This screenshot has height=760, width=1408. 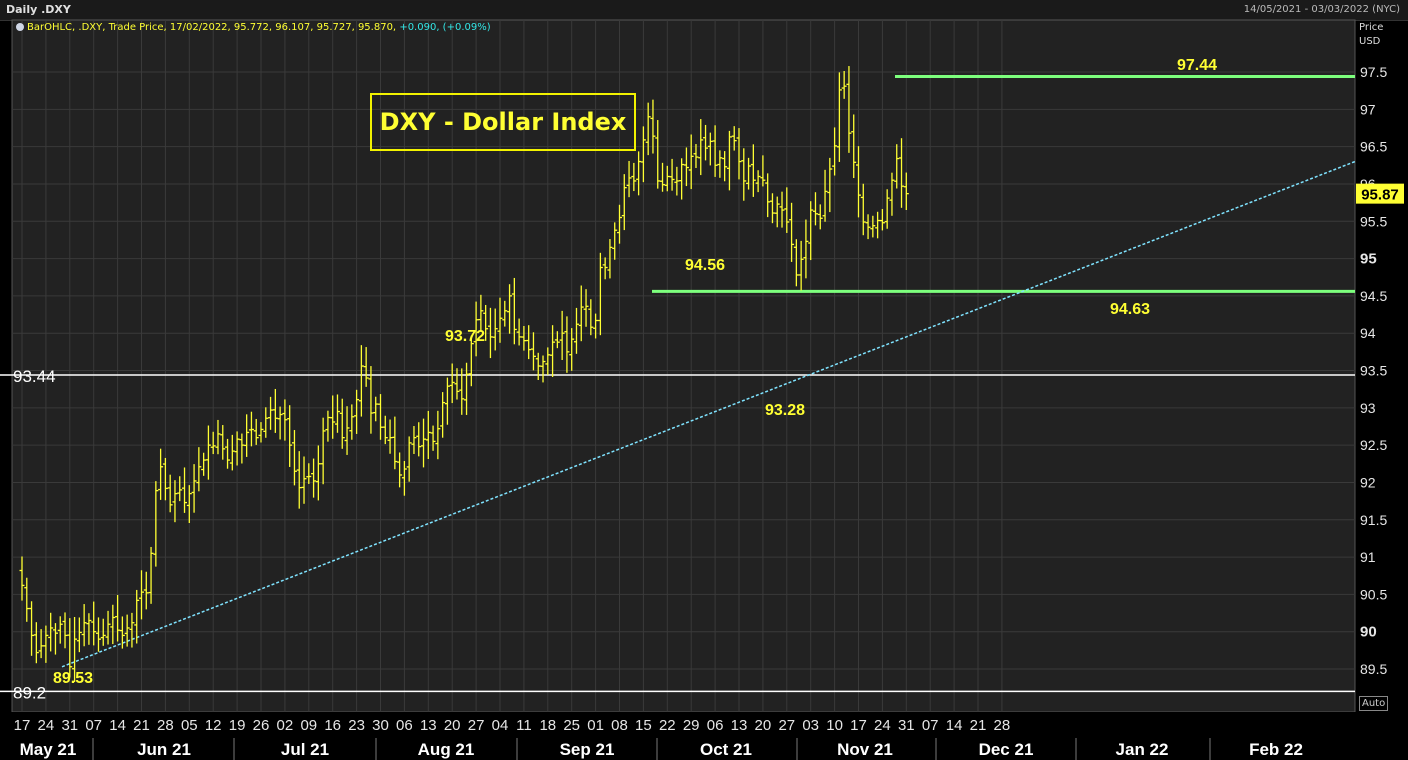 I want to click on x-day-label: 30, so click(x=380, y=725).